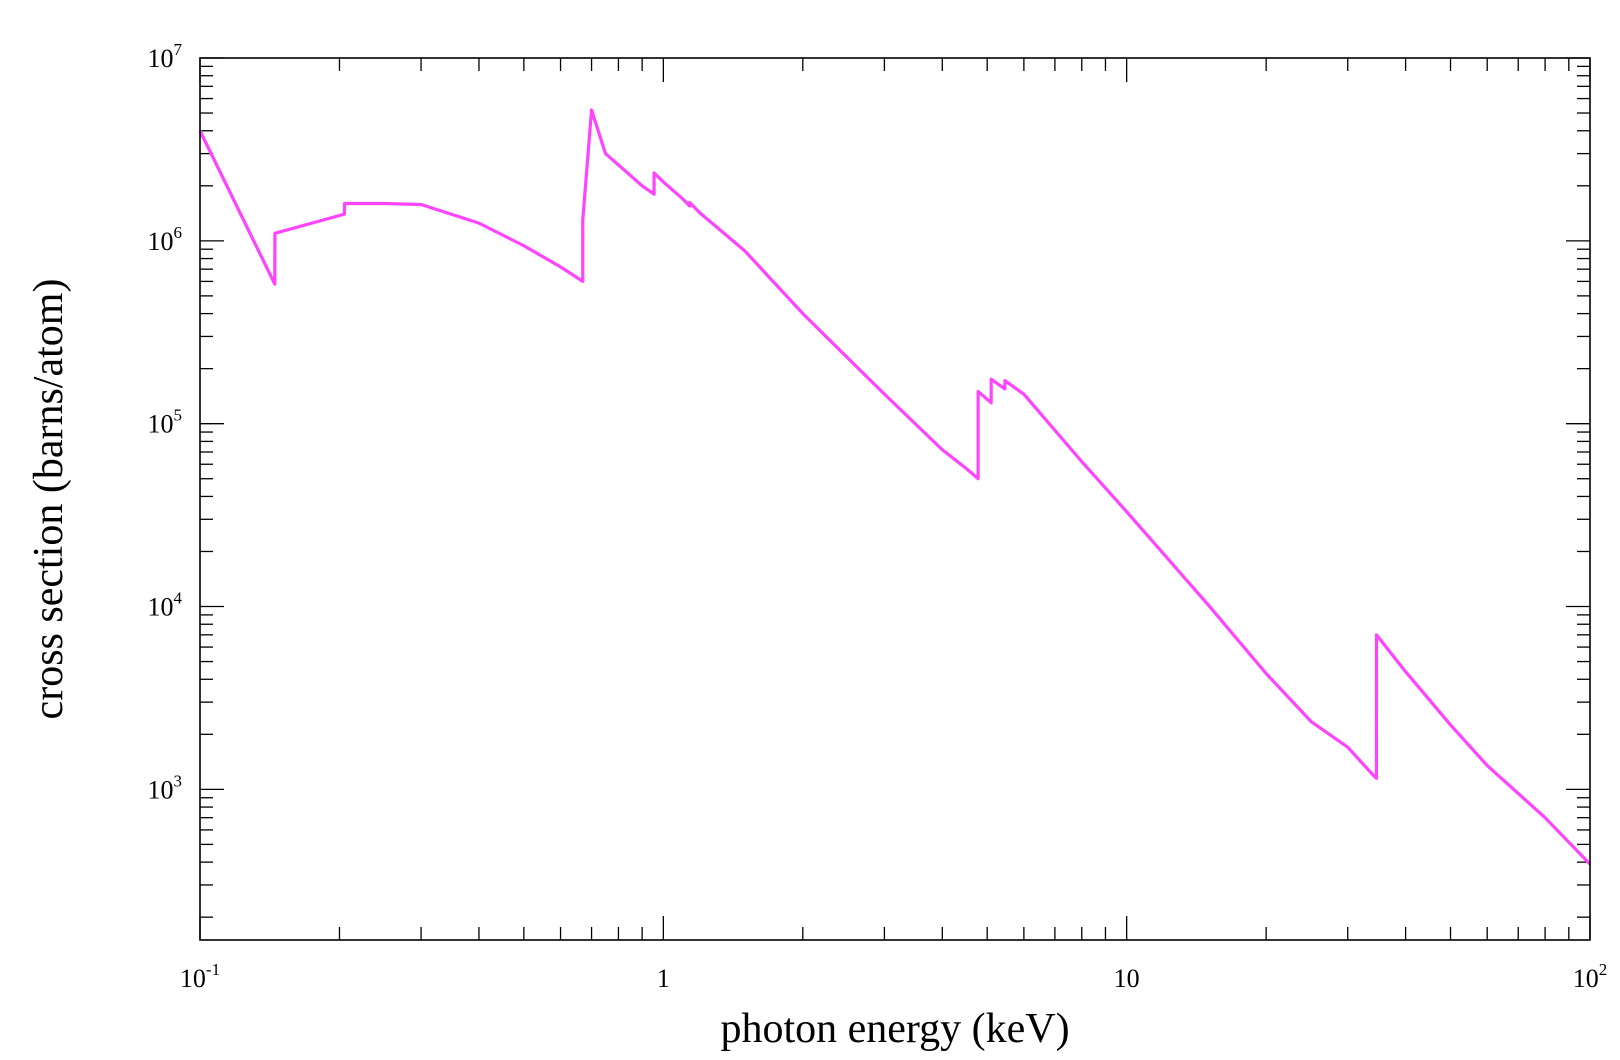 The height and width of the screenshot is (1060, 1620). Describe the element at coordinates (894, 1029) in the screenshot. I see `x-axis-title: photon energy (keV)` at that location.